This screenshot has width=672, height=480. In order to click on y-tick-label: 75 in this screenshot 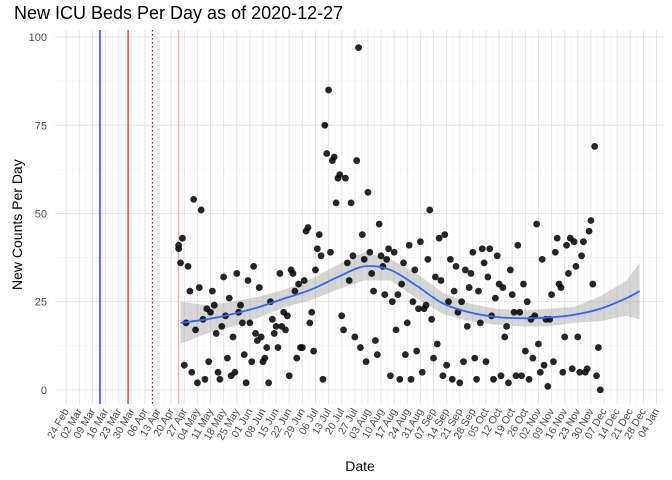, I will do `click(41, 126)`.